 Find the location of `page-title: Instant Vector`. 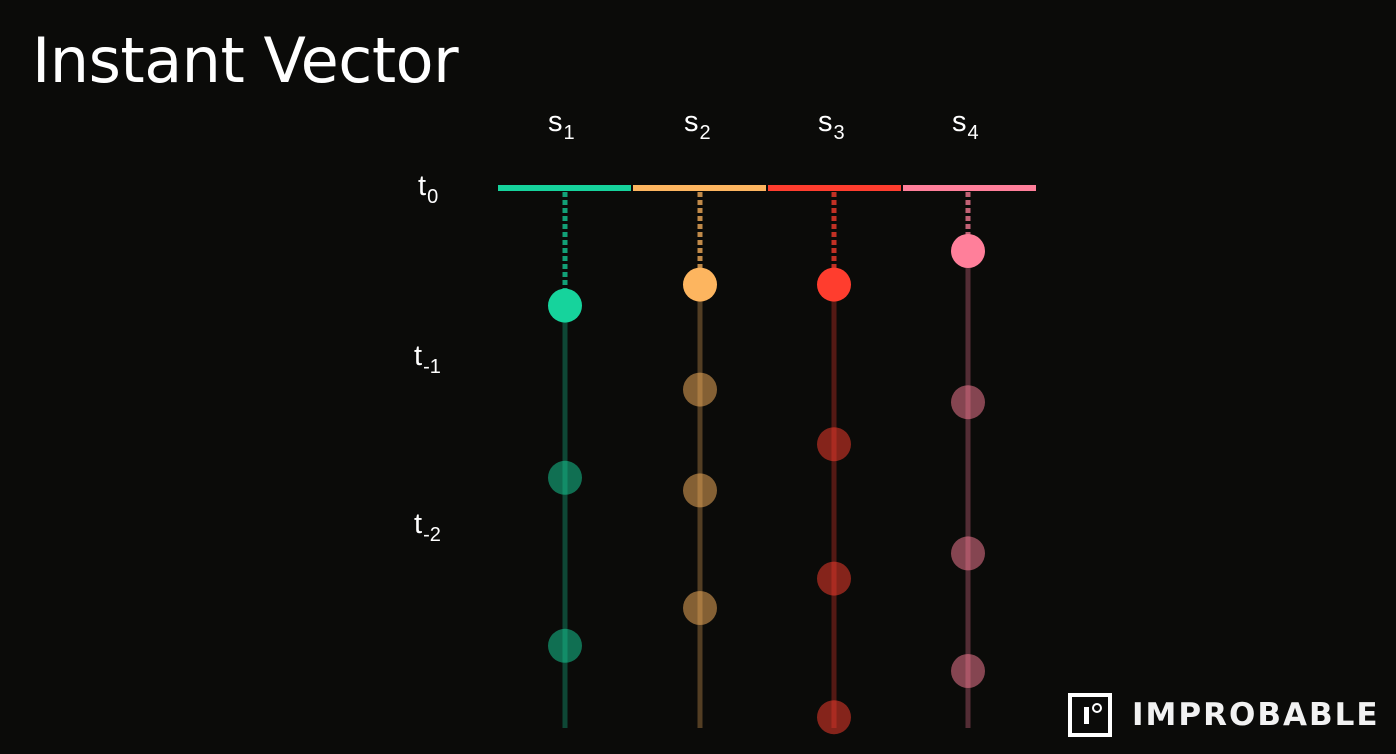

page-title: Instant Vector is located at coordinates (245, 60).